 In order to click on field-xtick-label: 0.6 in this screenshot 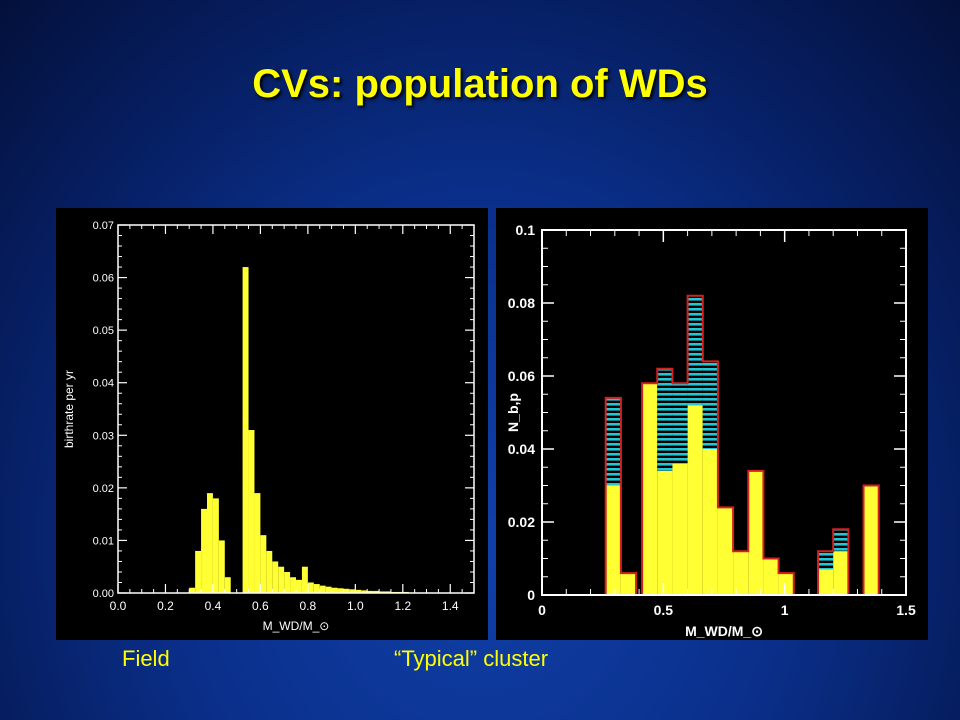, I will do `click(260, 606)`.